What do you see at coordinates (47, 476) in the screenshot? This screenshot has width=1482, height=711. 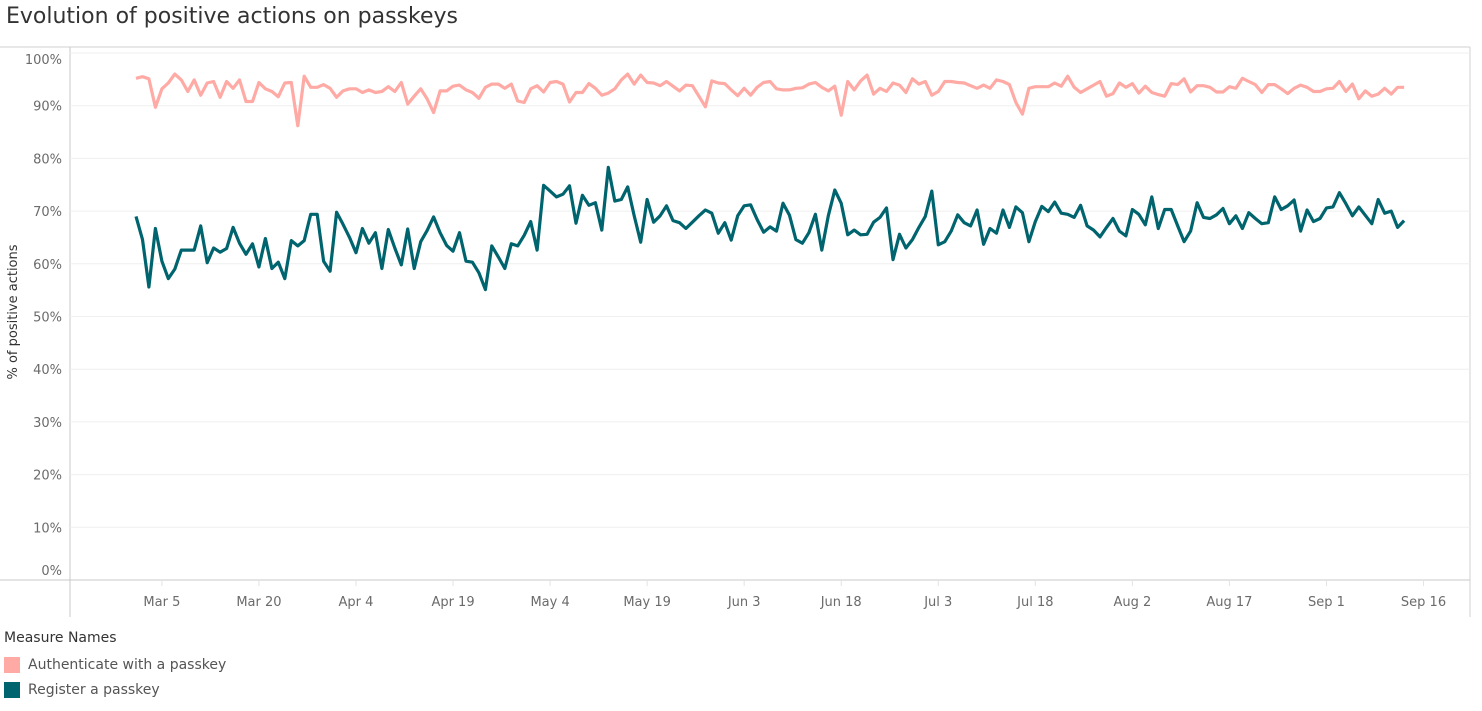 I see `y-tick-label: 20%` at bounding box center [47, 476].